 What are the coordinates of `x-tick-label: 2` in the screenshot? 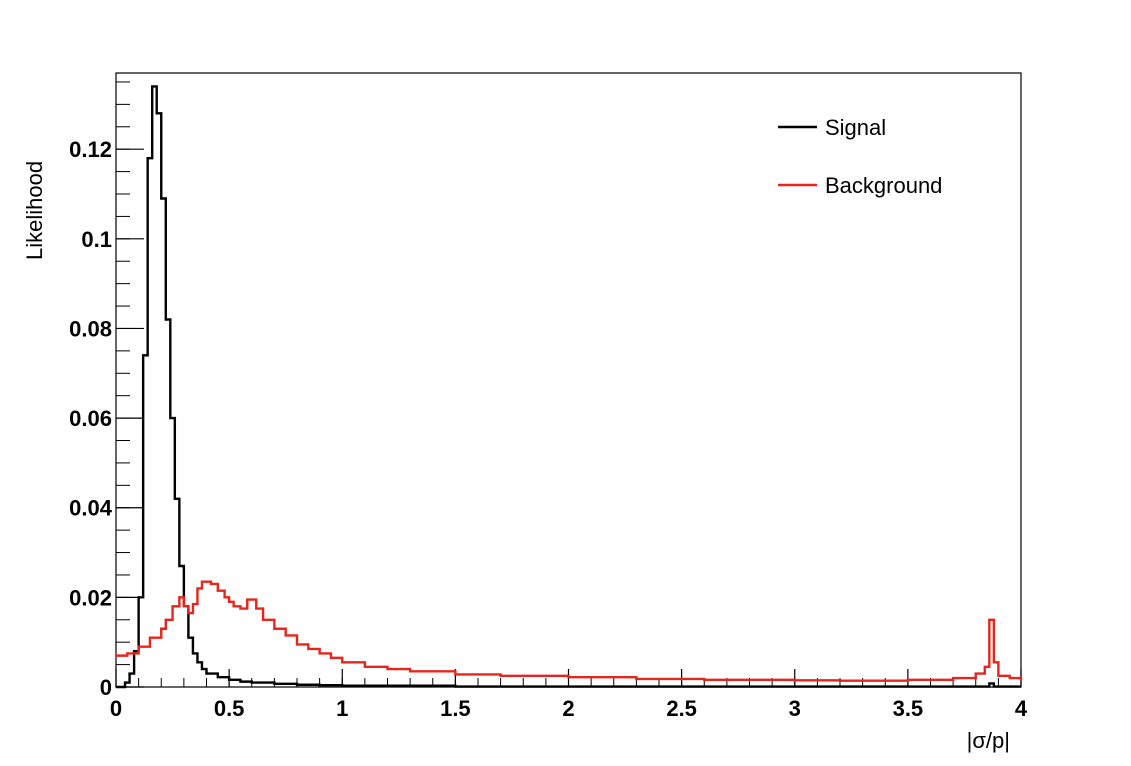 It's located at (568, 708).